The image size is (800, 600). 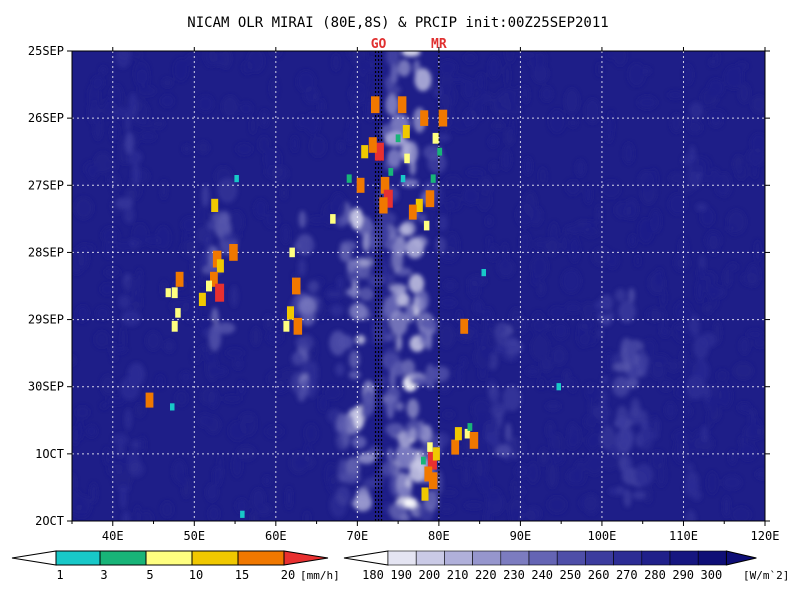 What do you see at coordinates (521, 536) in the screenshot?
I see `x-tick-label: 90E` at bounding box center [521, 536].